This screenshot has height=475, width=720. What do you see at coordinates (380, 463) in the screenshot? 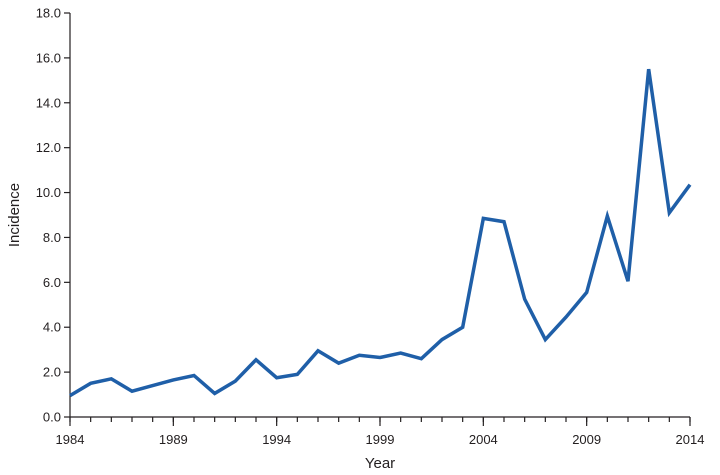
I see `x-axis-title: Year` at bounding box center [380, 463].